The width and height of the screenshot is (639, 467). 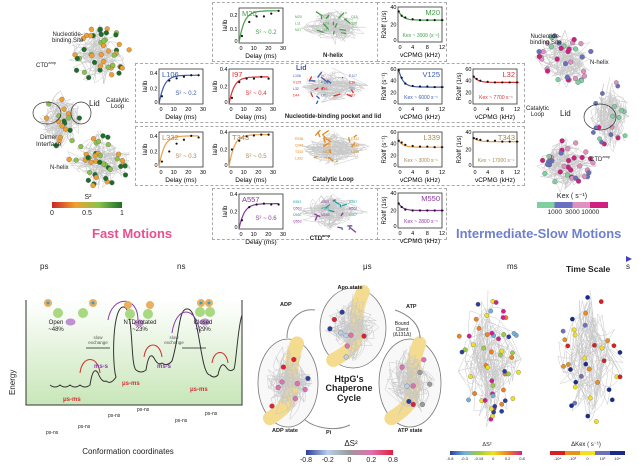 I want to click on s2-annotation: S² ~ 0.2, so click(x=266, y=33).